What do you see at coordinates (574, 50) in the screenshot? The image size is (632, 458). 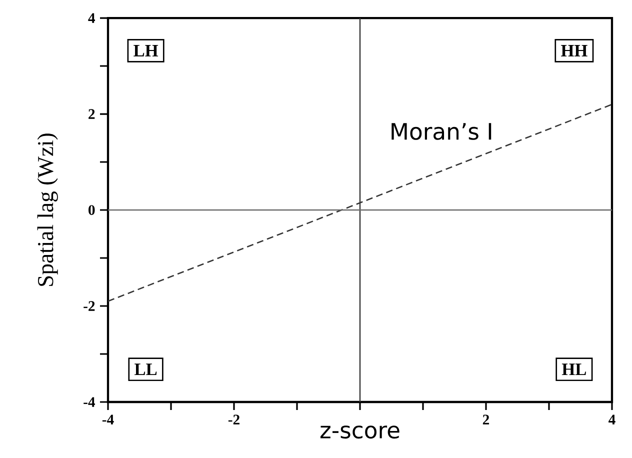 I see `annotation: HH` at bounding box center [574, 50].